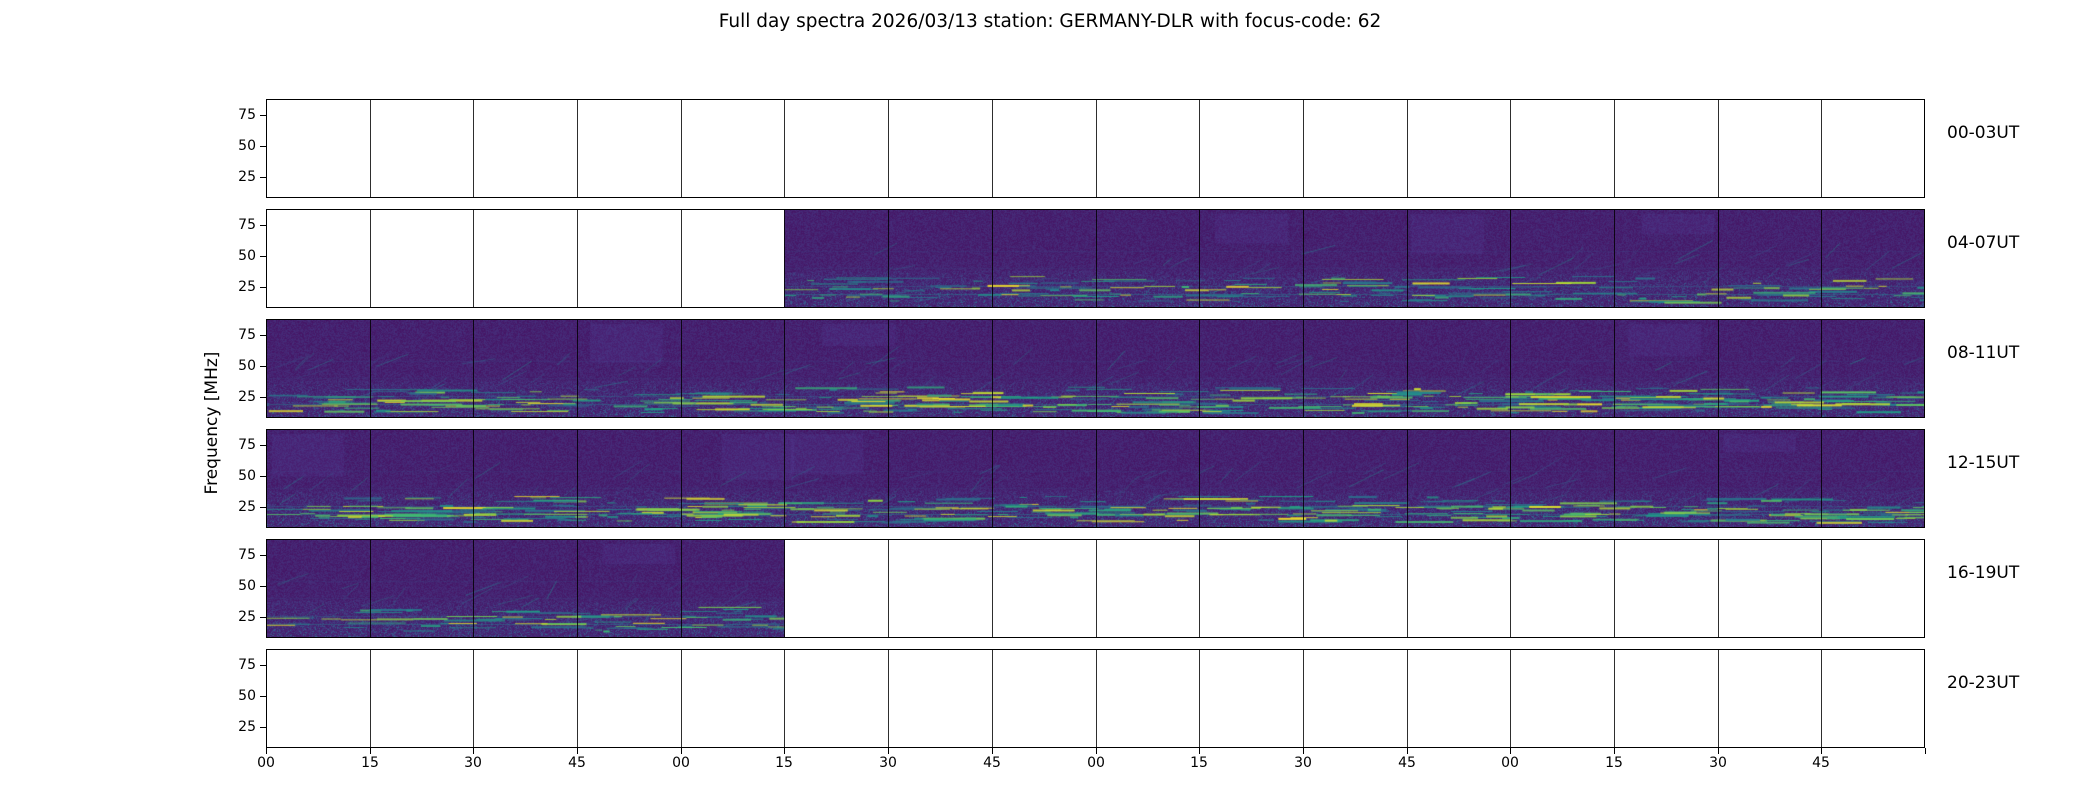 The width and height of the screenshot is (2100, 800). What do you see at coordinates (1983, 573) in the screenshot?
I see `row-time-label: 16-19UT` at bounding box center [1983, 573].